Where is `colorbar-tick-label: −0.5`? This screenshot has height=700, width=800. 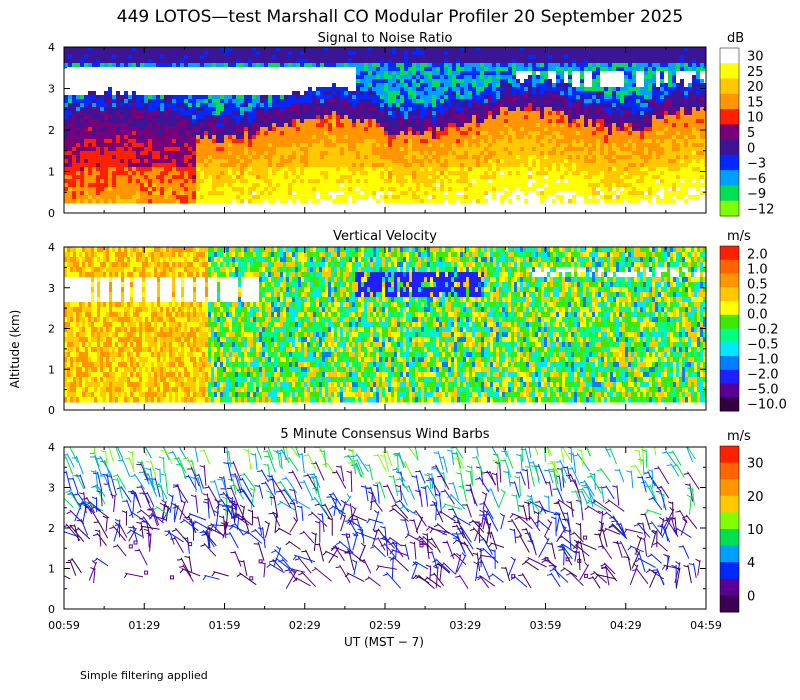 colorbar-tick-label: −0.5 is located at coordinates (763, 345).